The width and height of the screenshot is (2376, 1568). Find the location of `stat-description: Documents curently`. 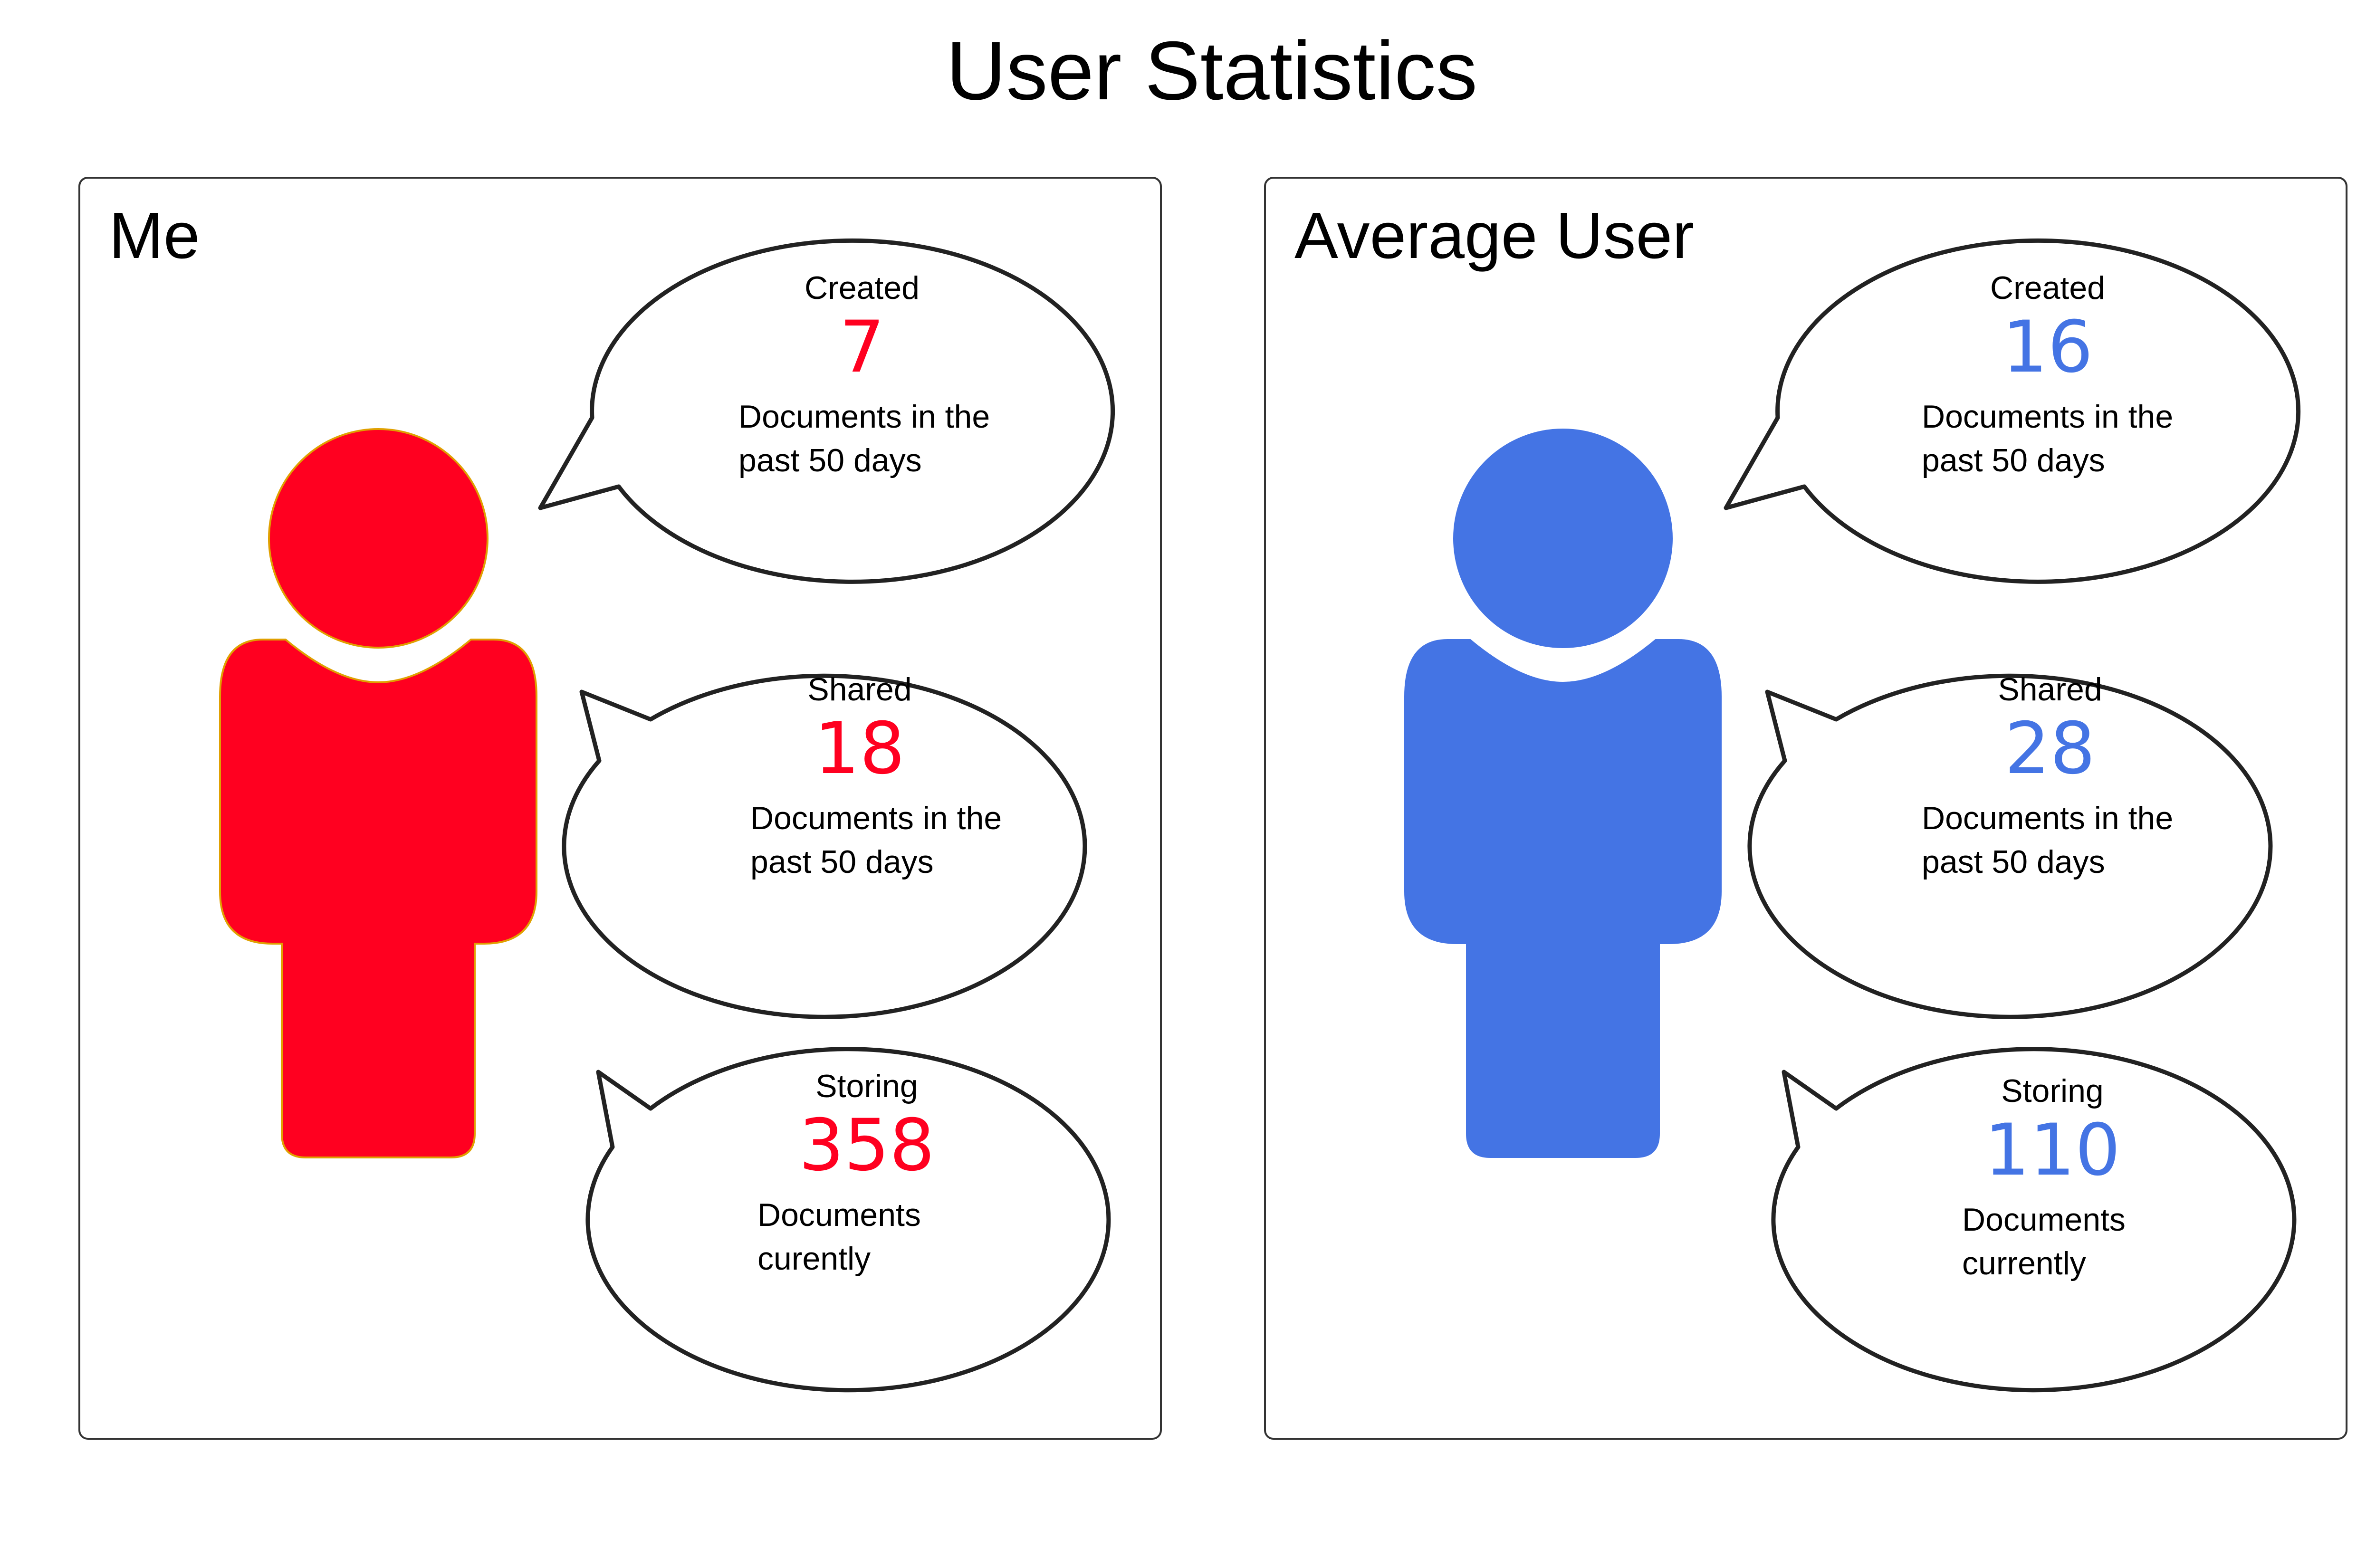

stat-description: Documents curently is located at coordinates (839, 1237).